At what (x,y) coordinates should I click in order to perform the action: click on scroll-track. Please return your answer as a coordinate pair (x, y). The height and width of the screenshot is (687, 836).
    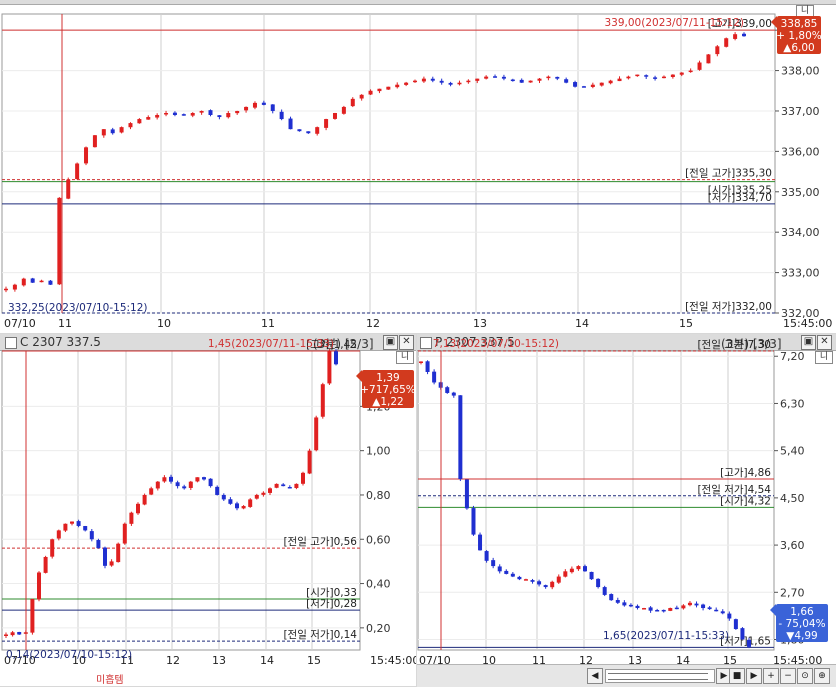
    Looking at the image, I should click on (660, 676).